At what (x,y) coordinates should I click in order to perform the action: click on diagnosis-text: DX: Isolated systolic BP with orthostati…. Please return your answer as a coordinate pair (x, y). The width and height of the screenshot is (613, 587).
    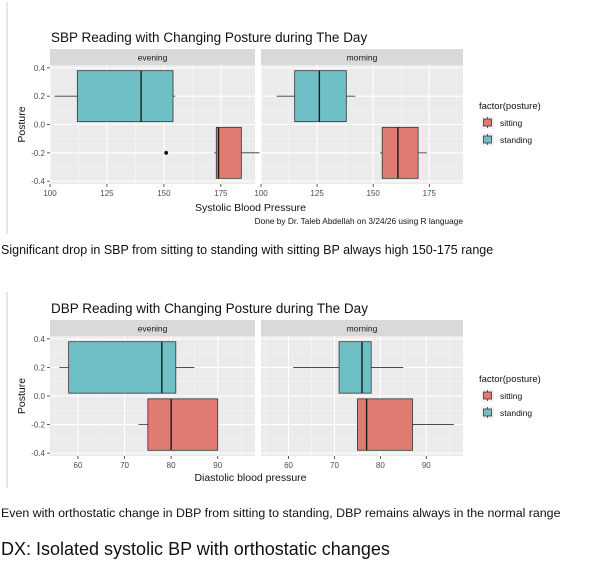
    Looking at the image, I should click on (195, 549).